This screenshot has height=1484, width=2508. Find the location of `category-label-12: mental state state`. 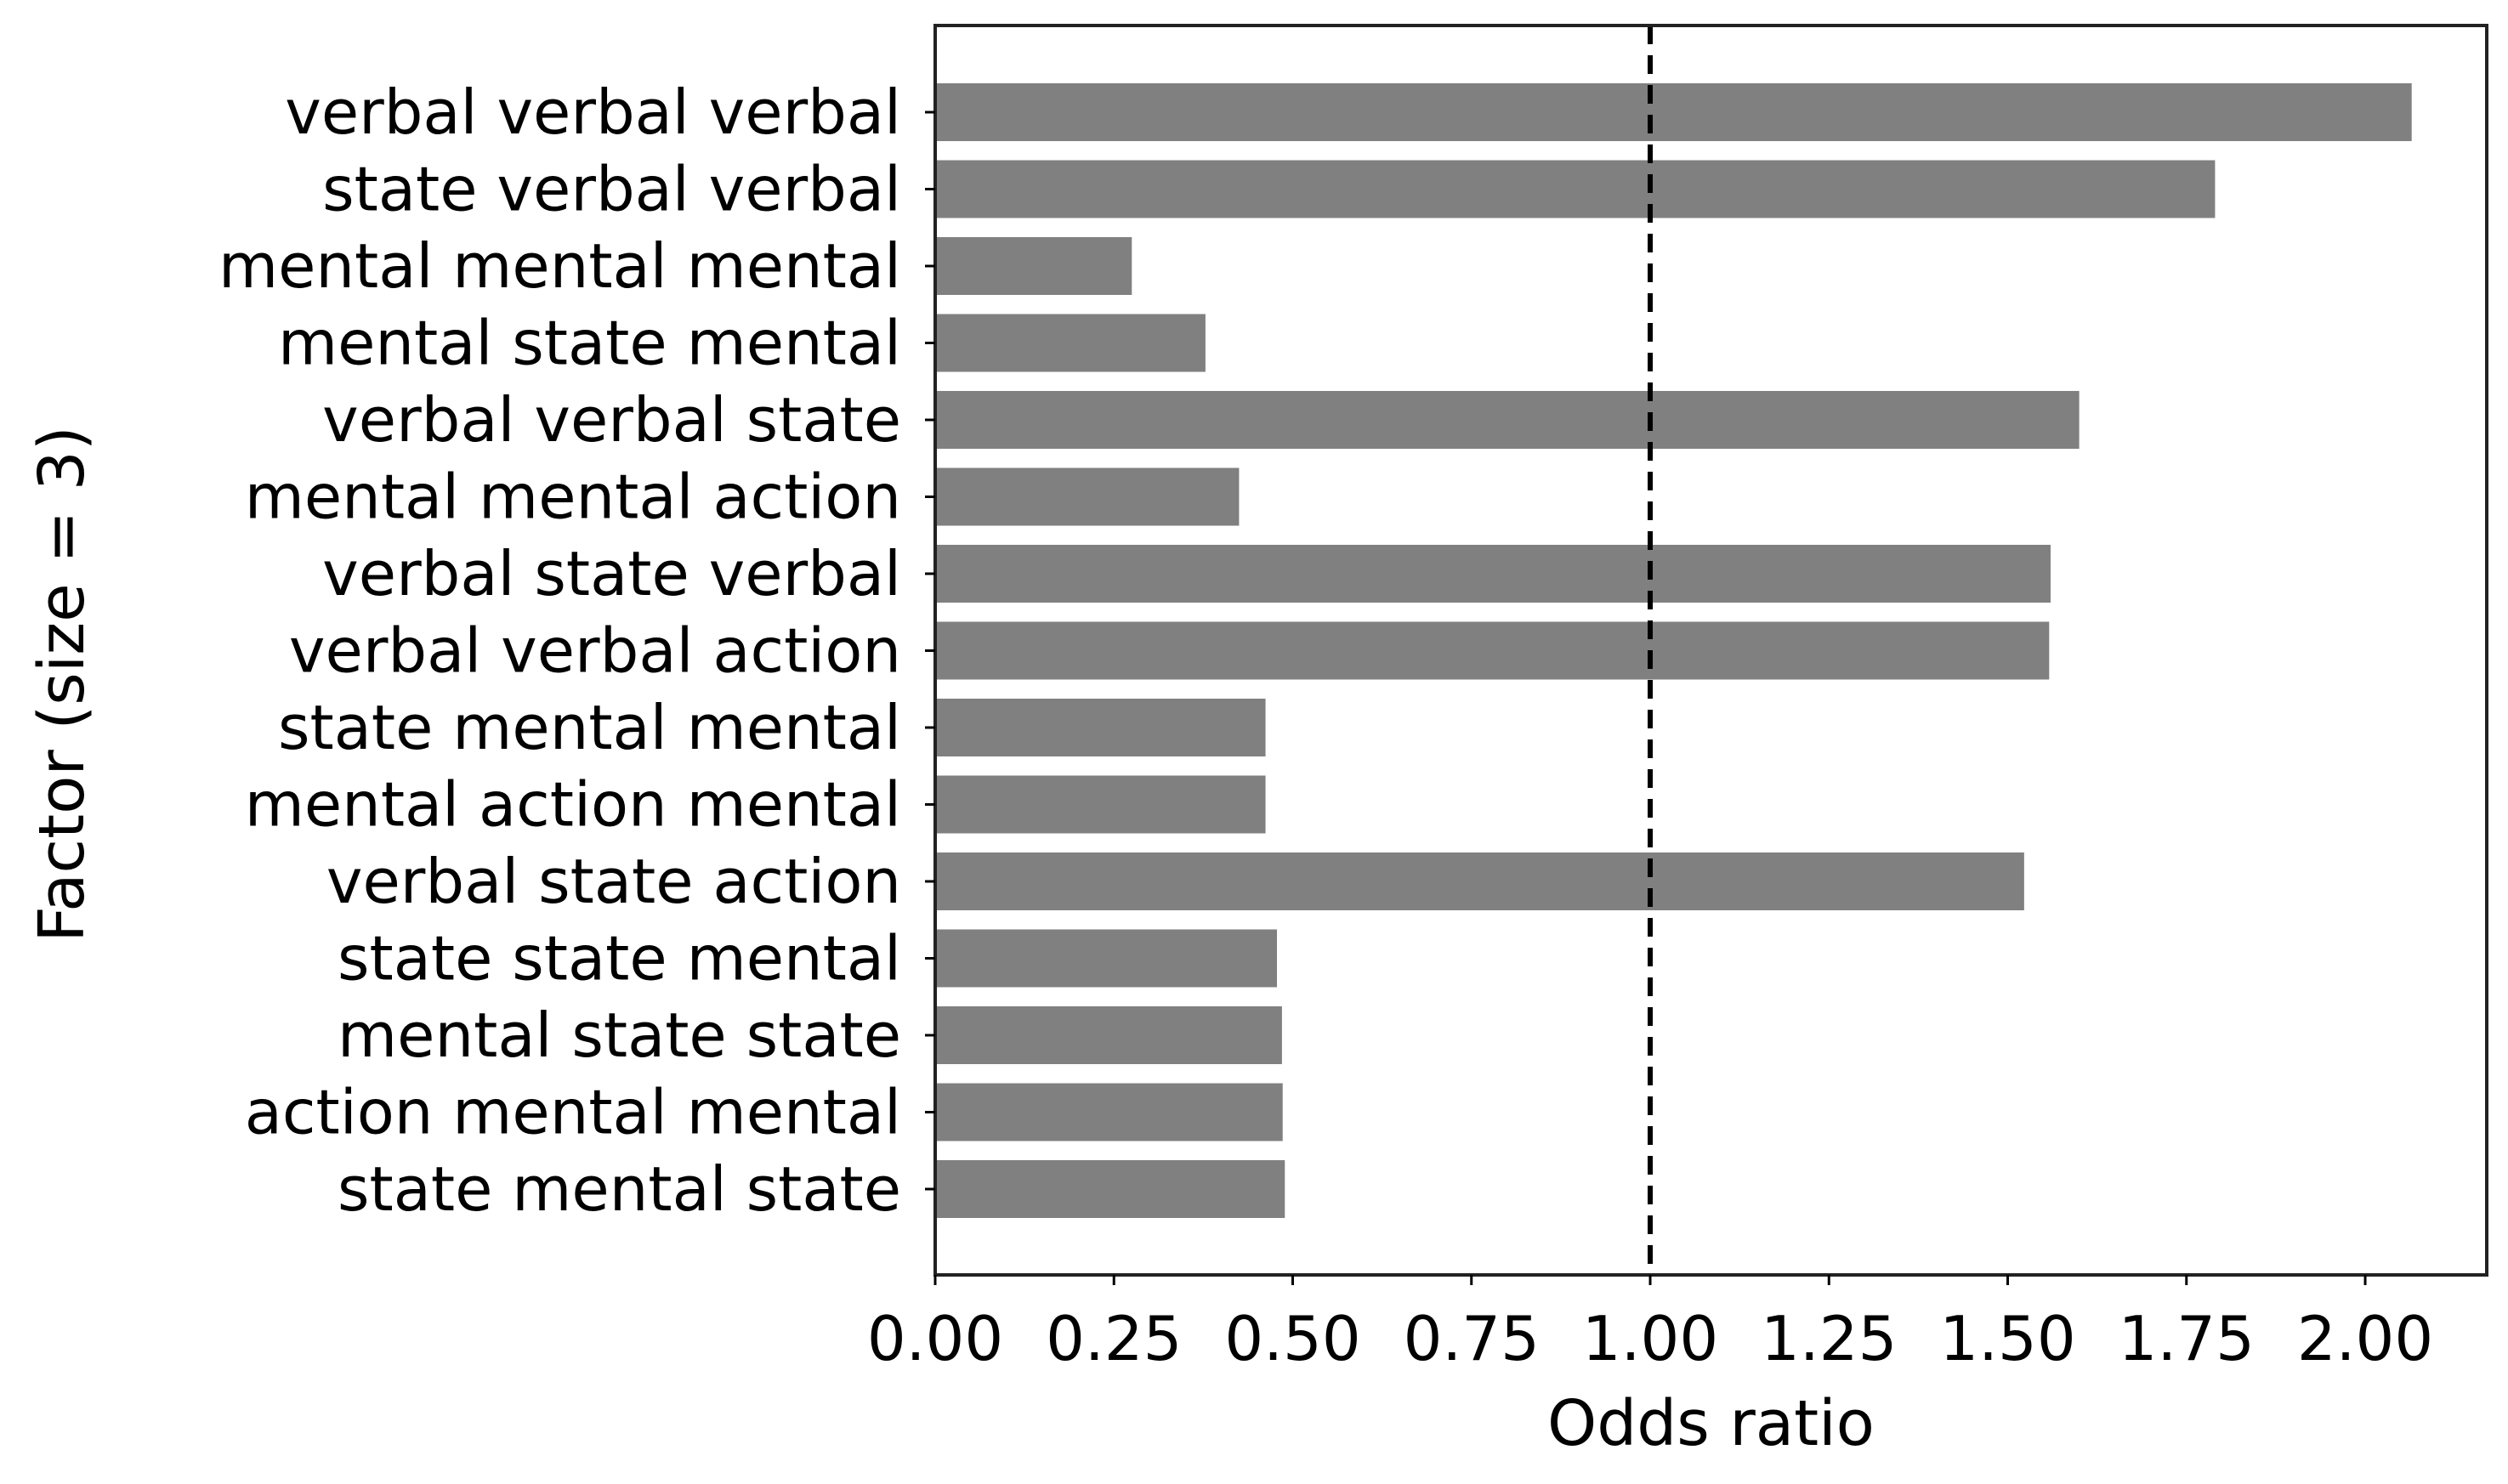

category-label-12: mental state state is located at coordinates (619, 1035).